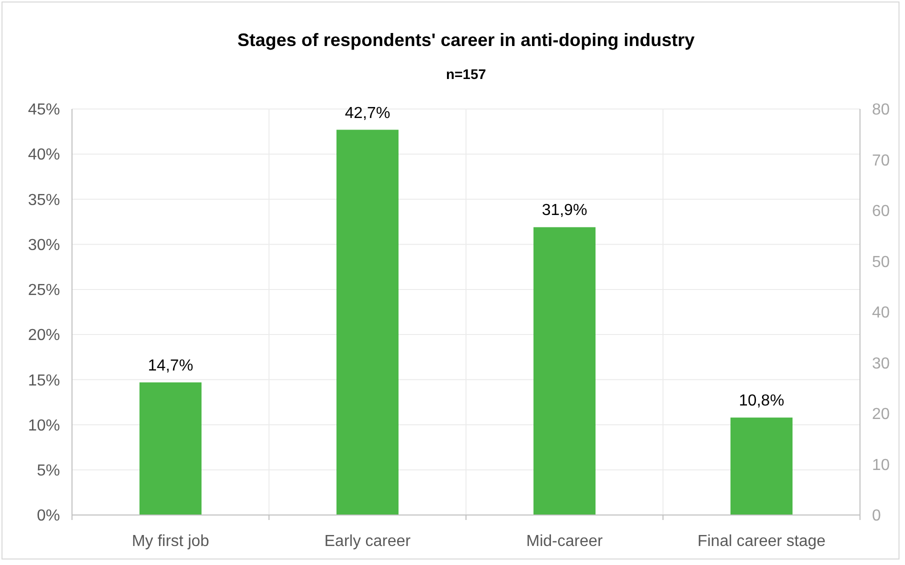  I want to click on data-label: 14,7%, so click(171, 365).